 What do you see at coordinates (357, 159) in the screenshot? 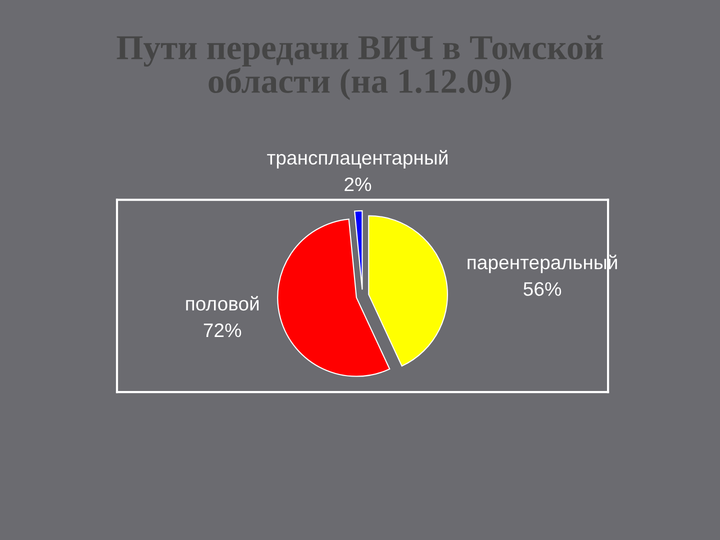
I see `slice-label: трансплацентарный` at bounding box center [357, 159].